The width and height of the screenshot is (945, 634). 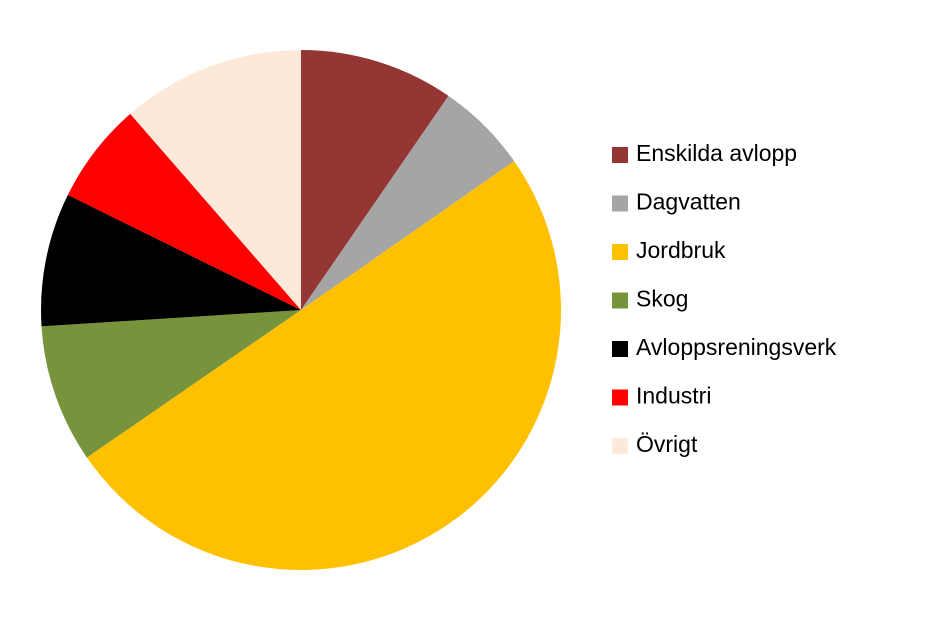 I want to click on legend-label: Jordbruk, so click(x=681, y=250).